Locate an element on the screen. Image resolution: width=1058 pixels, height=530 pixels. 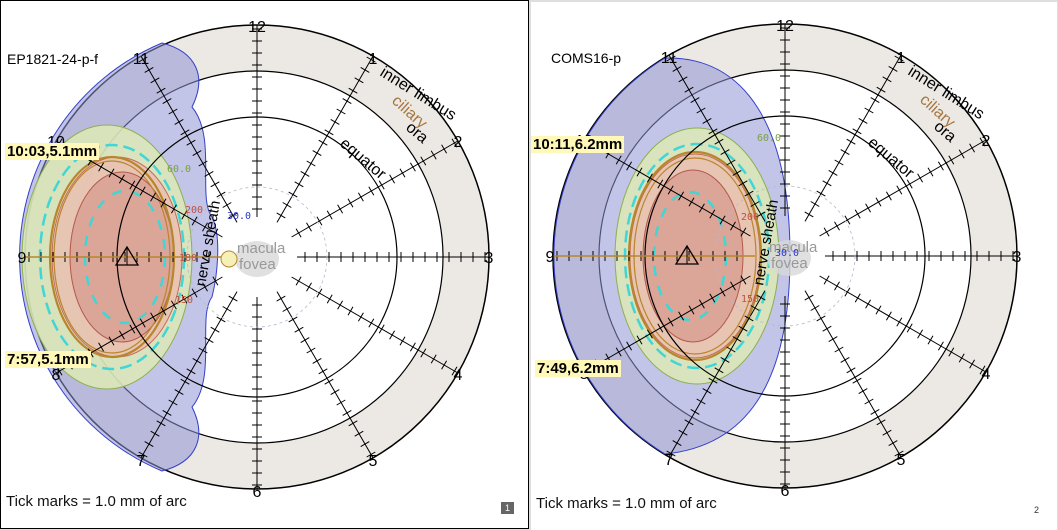
hour-4: 4 is located at coordinates (458, 375).